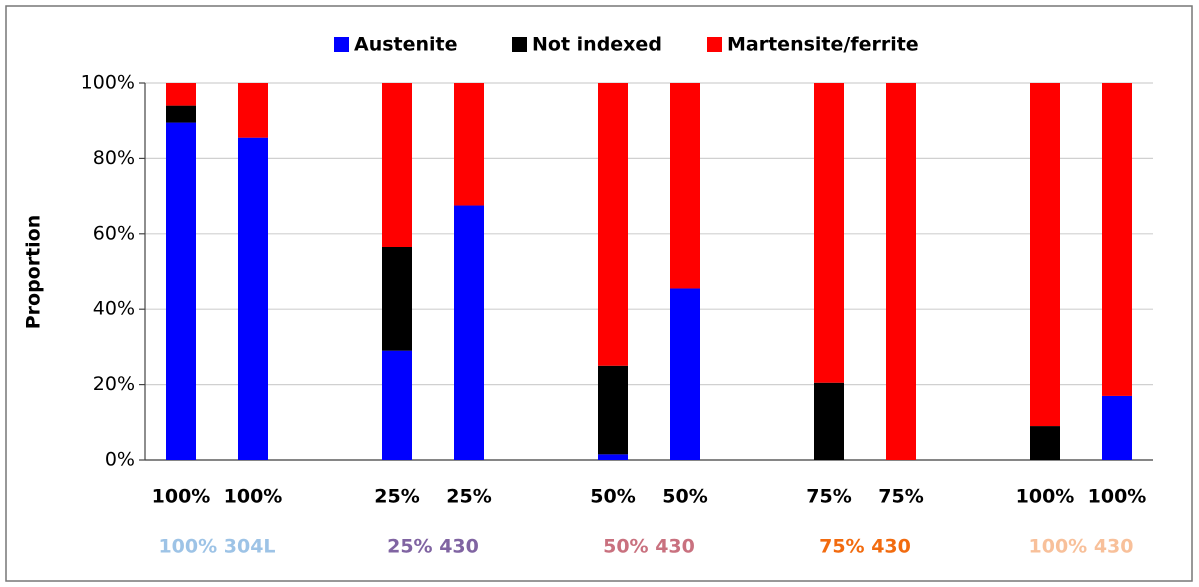  Describe the element at coordinates (597, 45) in the screenshot. I see `legend-label: Not indexed` at that location.